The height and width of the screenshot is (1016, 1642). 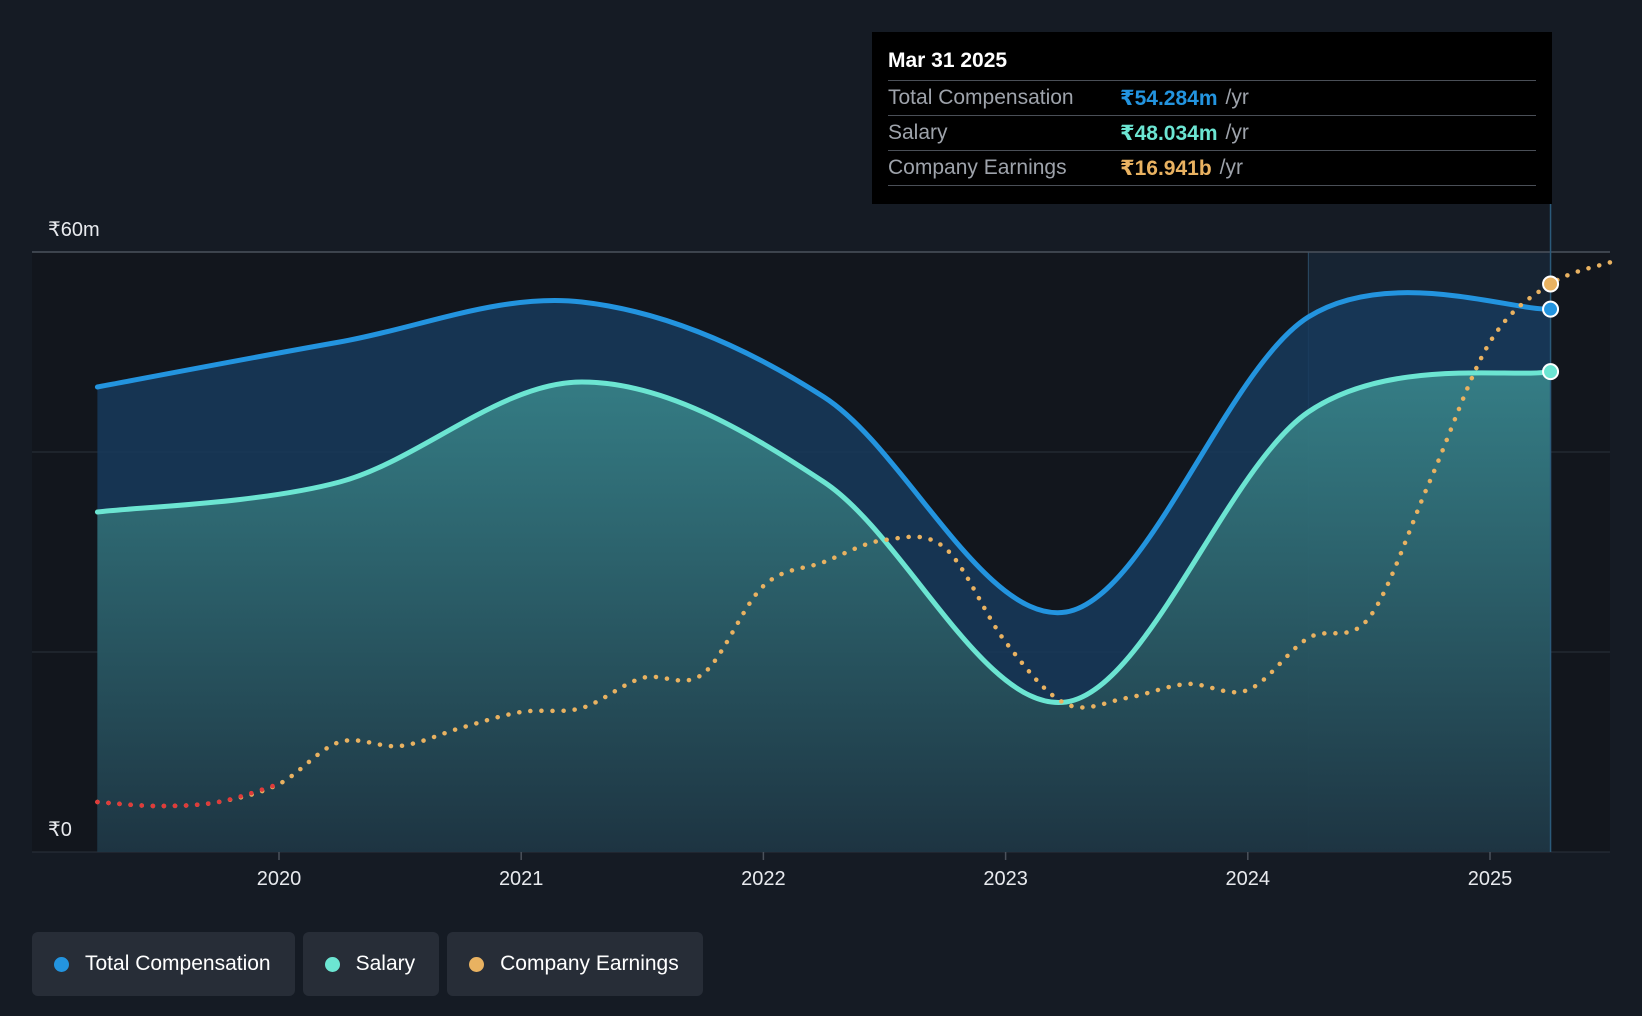 What do you see at coordinates (589, 963) in the screenshot?
I see `legend-label: Company Earnings` at bounding box center [589, 963].